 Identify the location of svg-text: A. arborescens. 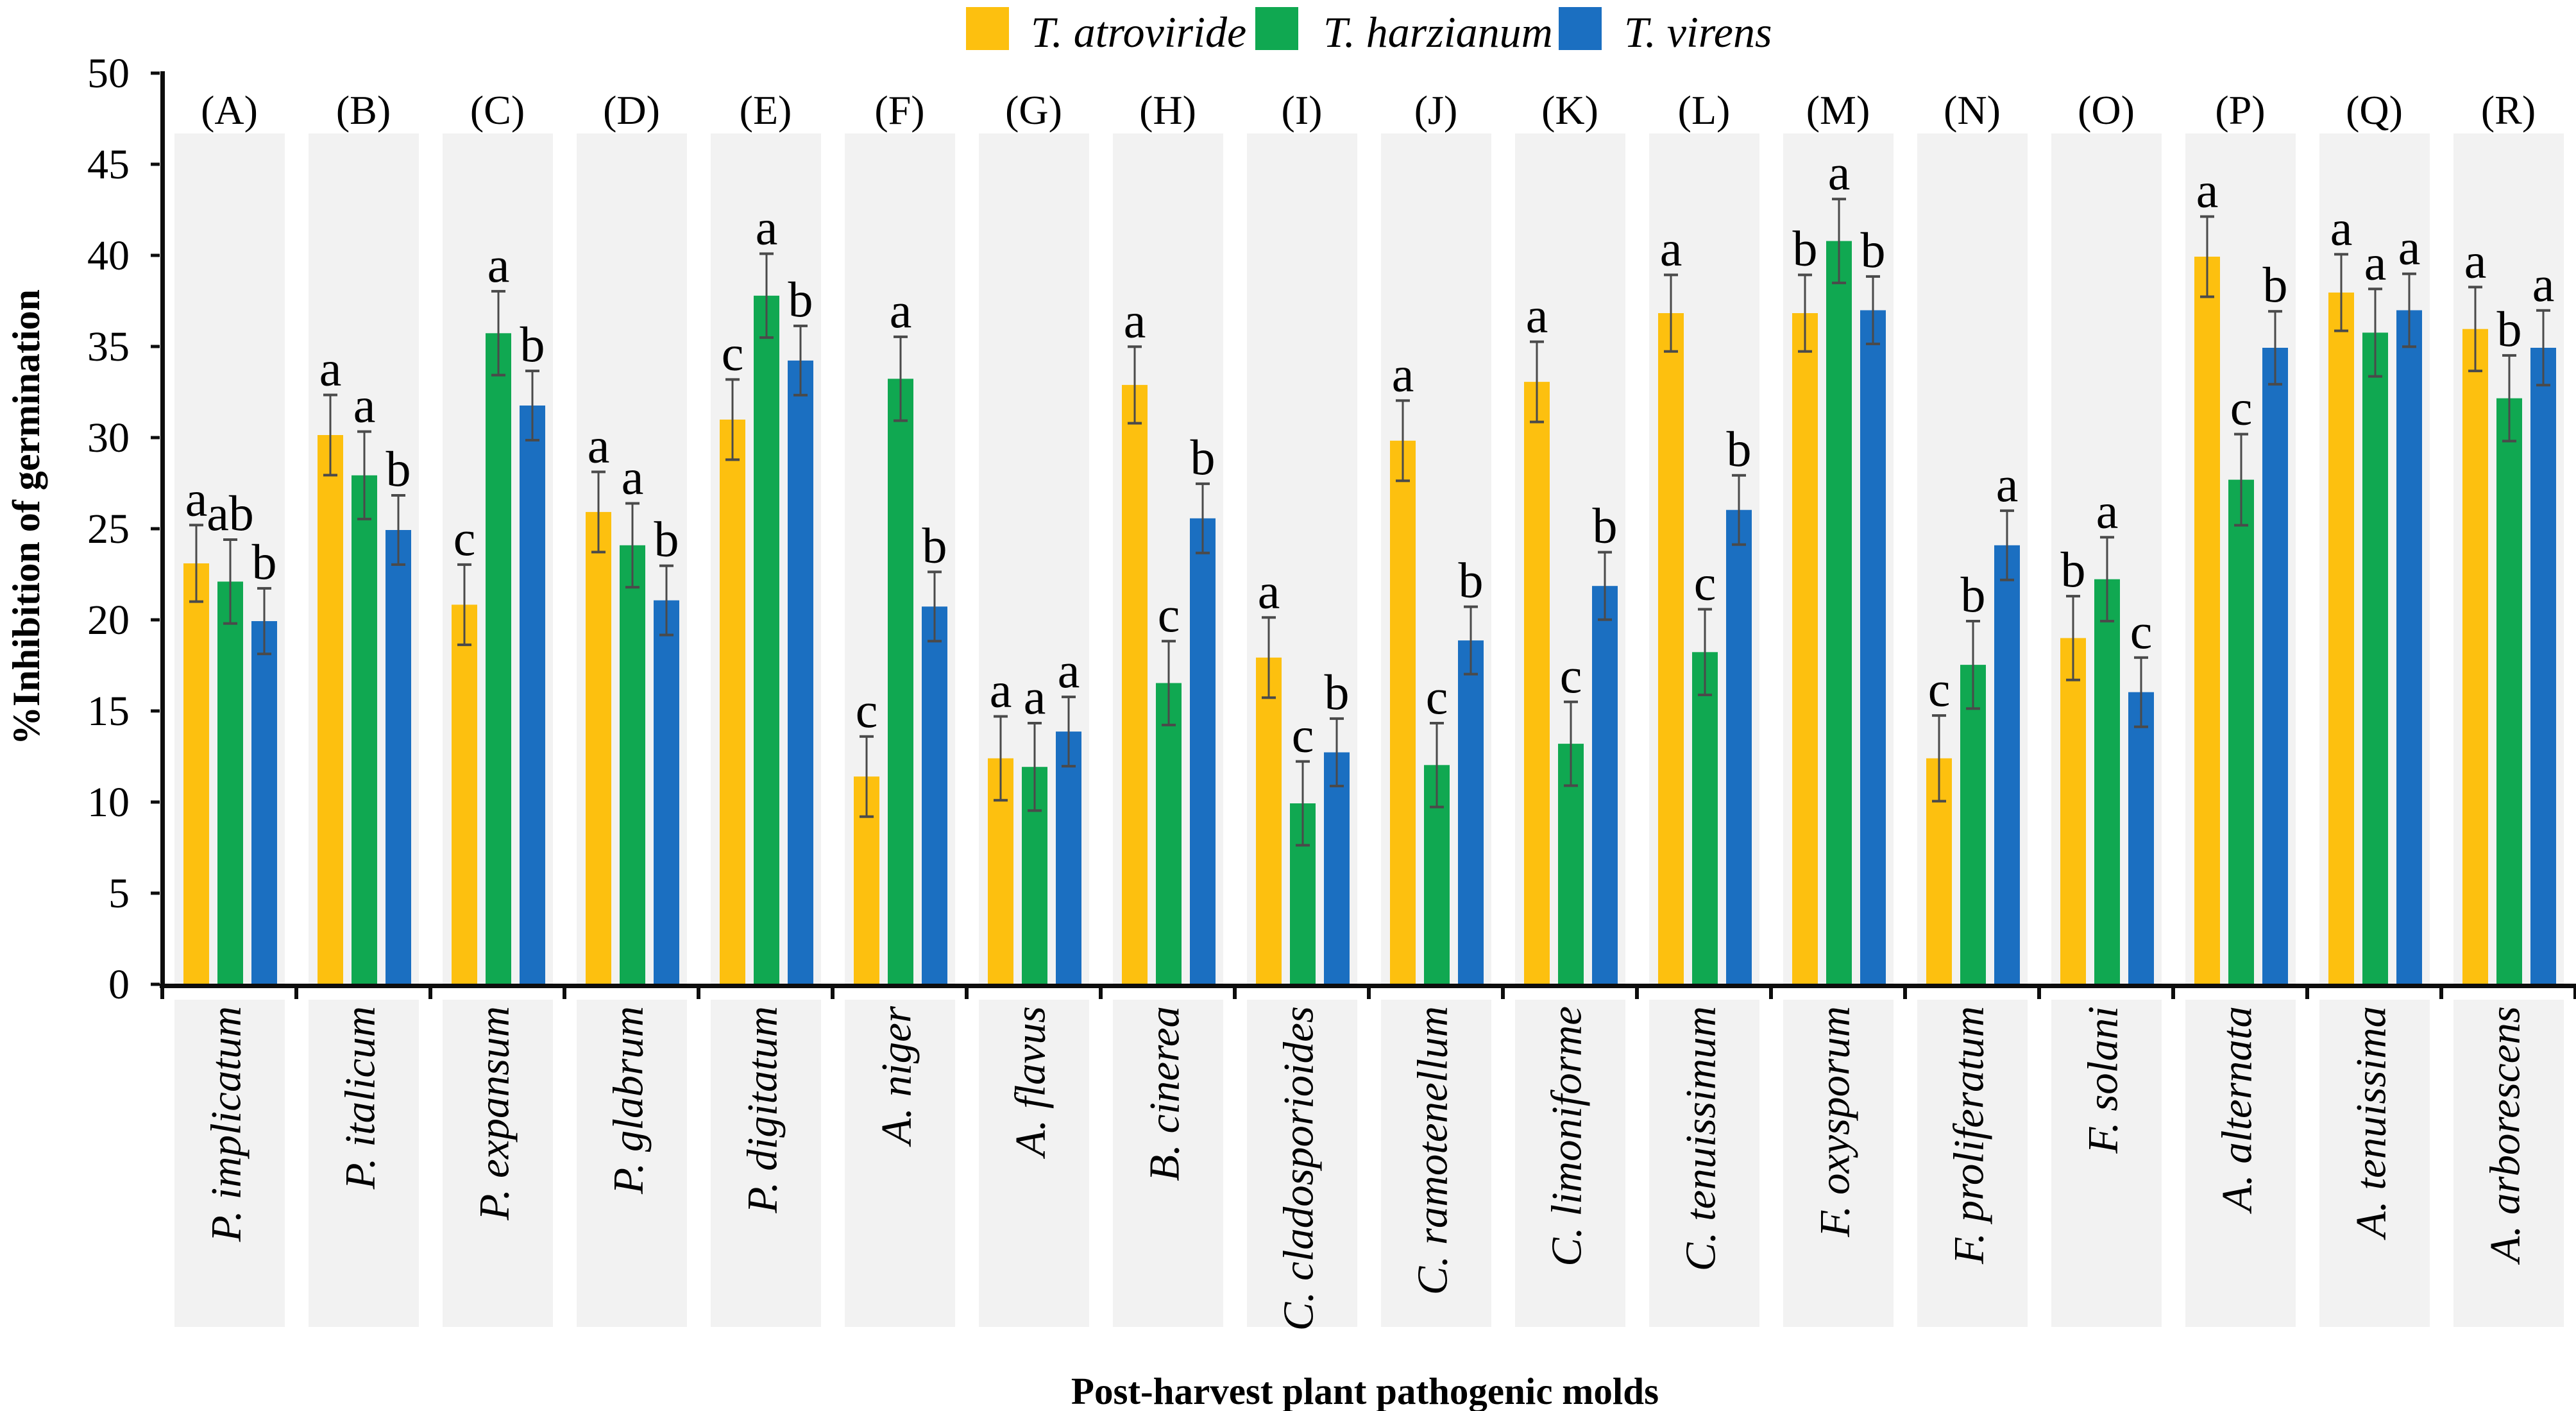
(2505, 1135).